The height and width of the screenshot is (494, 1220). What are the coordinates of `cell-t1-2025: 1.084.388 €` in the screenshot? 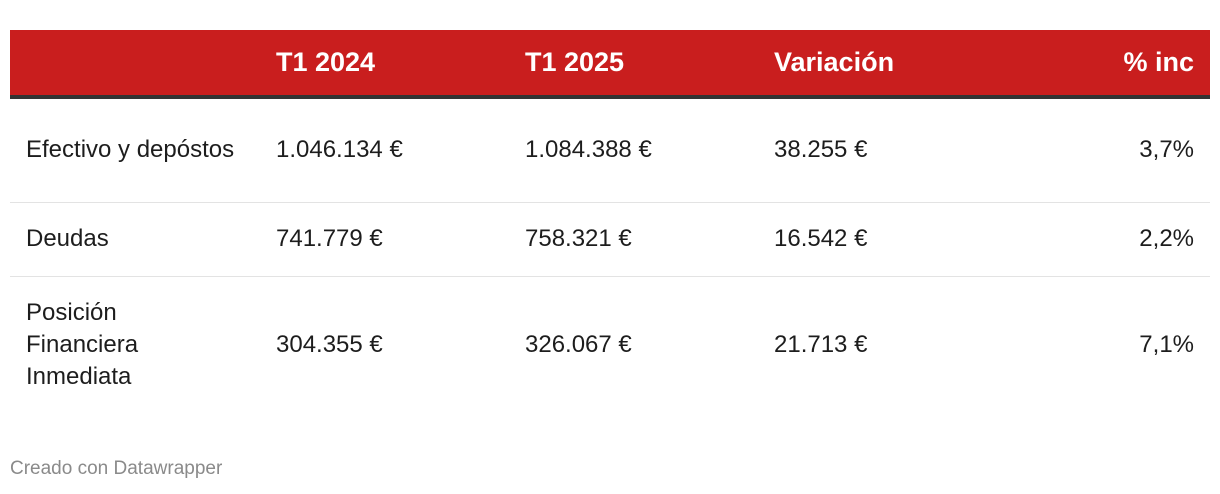 It's located at (633, 150).